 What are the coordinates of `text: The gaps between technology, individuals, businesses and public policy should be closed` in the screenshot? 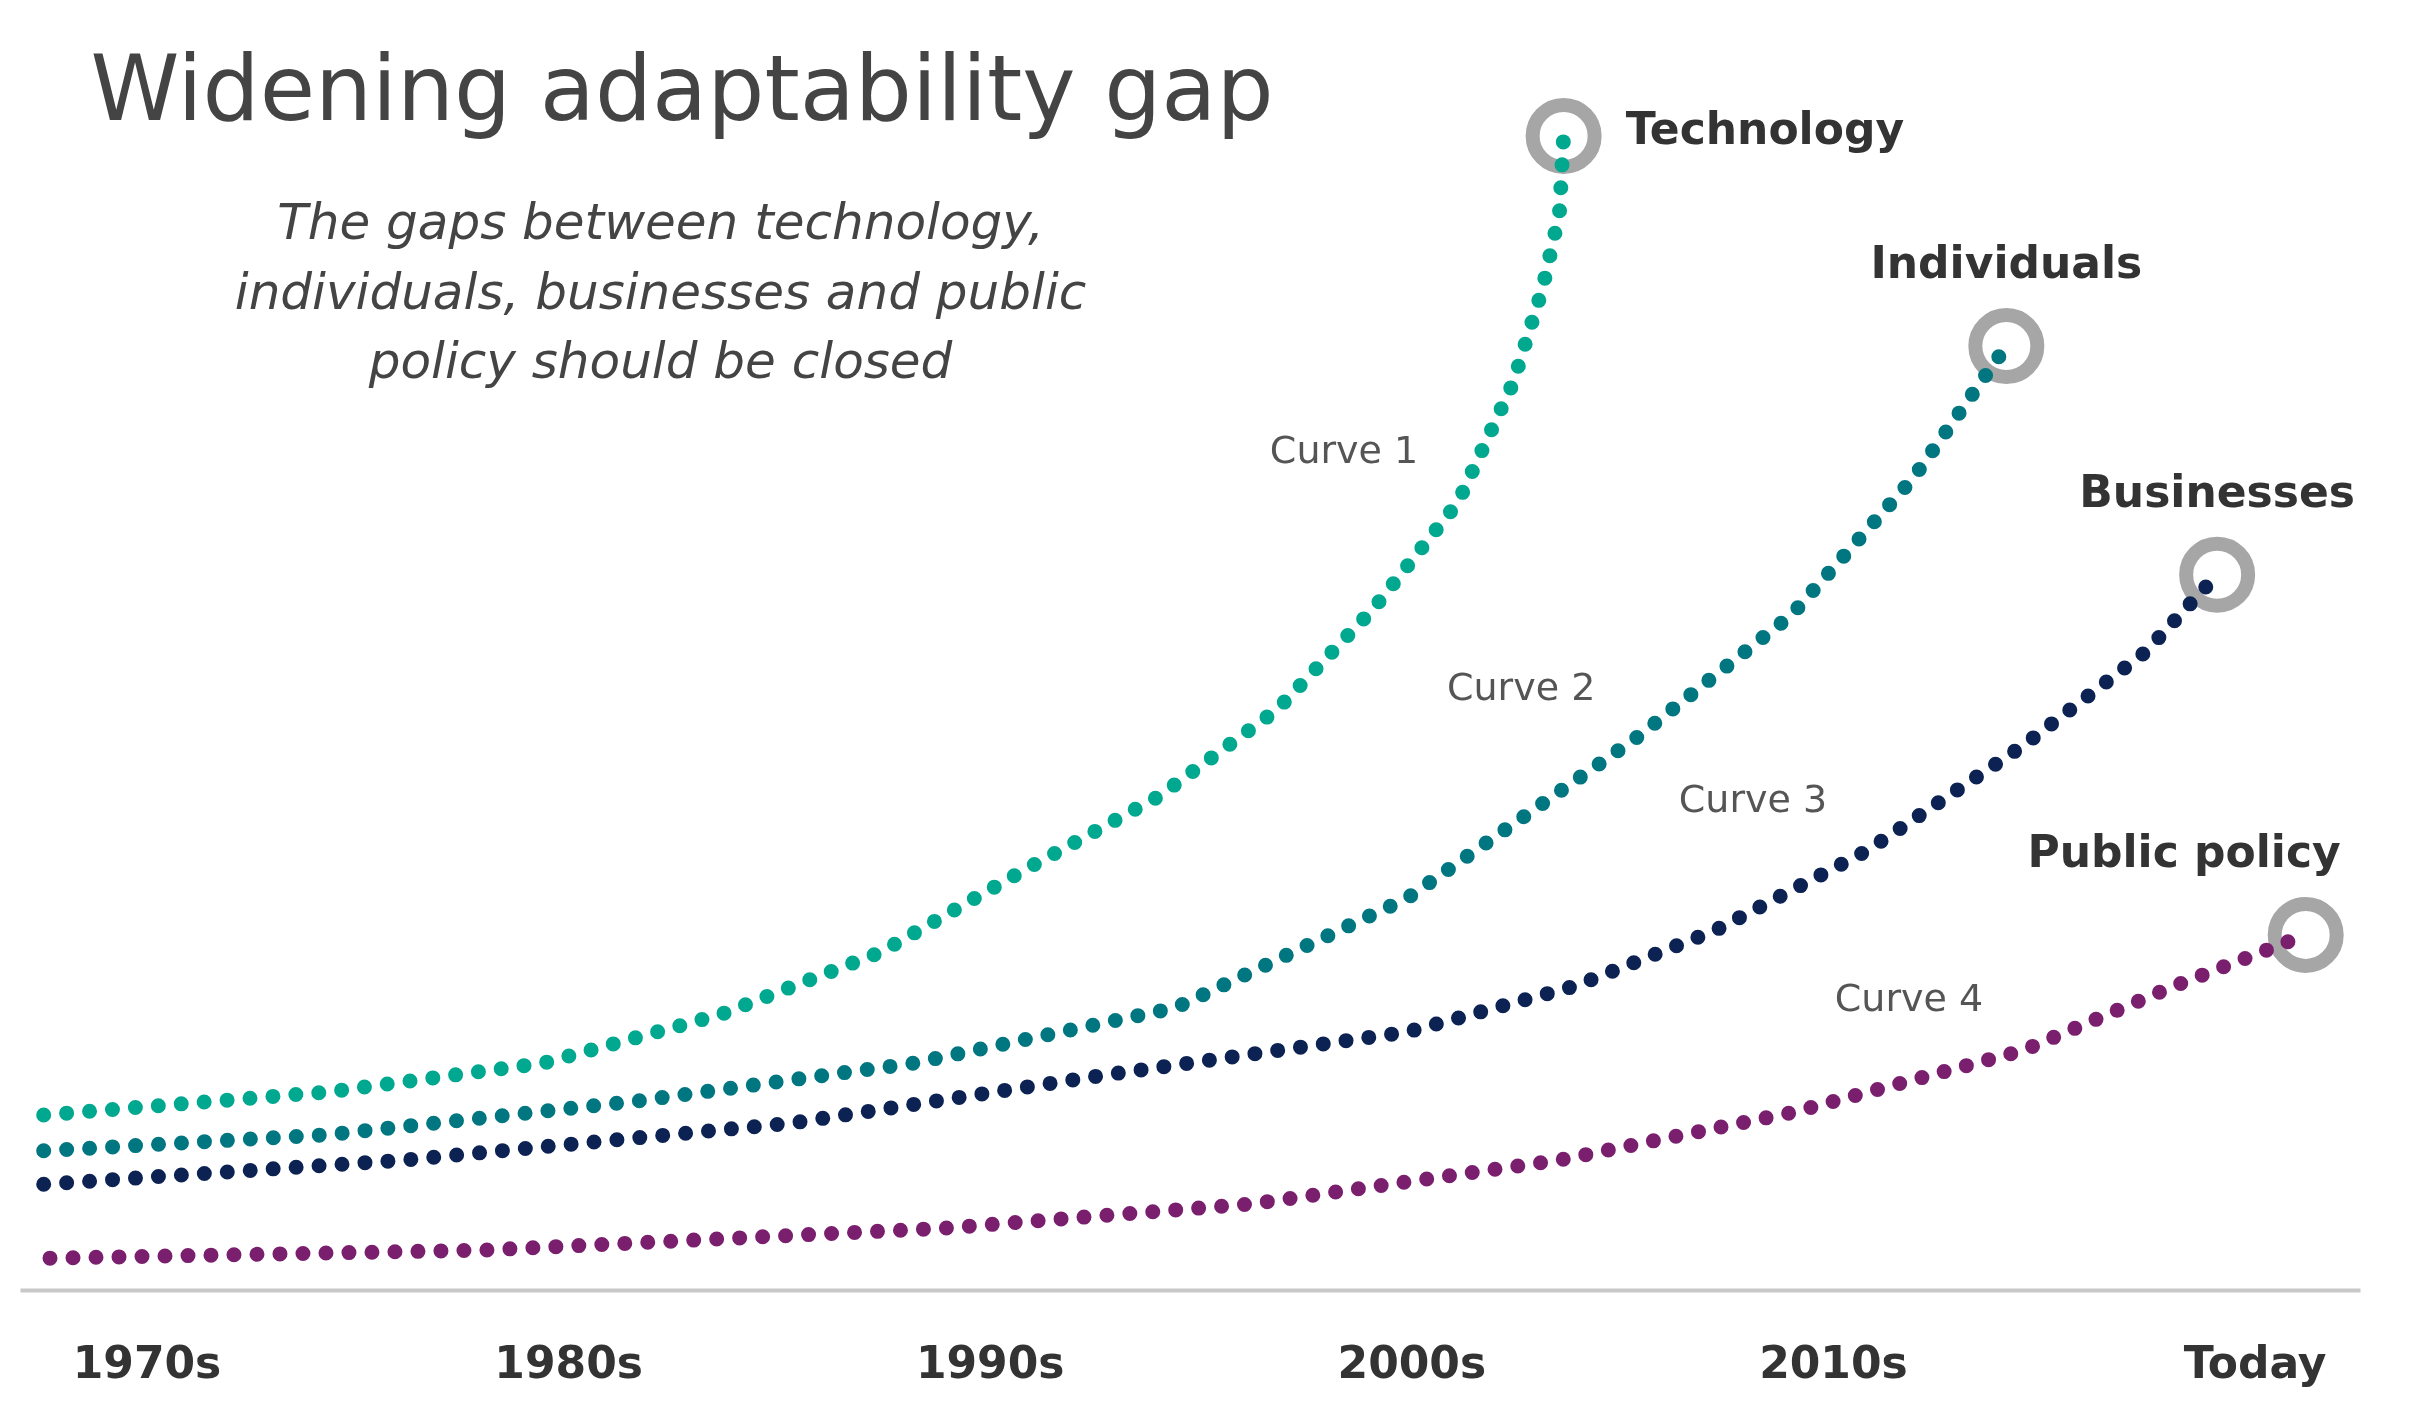 It's located at (660, 292).